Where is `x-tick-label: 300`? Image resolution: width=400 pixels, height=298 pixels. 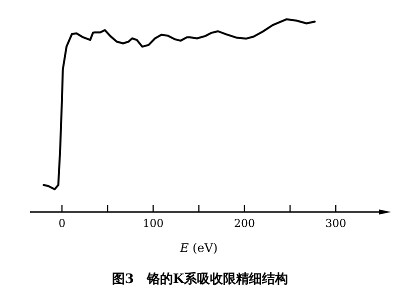
x-tick-label: 300 is located at coordinates (335, 223).